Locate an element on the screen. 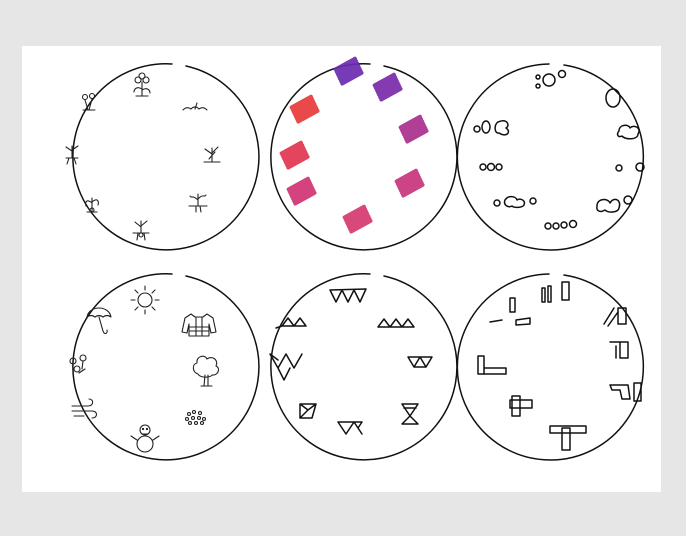 Image resolution: width=686 pixels, height=536 pixels. umbrella-icon is located at coordinates (99, 321).